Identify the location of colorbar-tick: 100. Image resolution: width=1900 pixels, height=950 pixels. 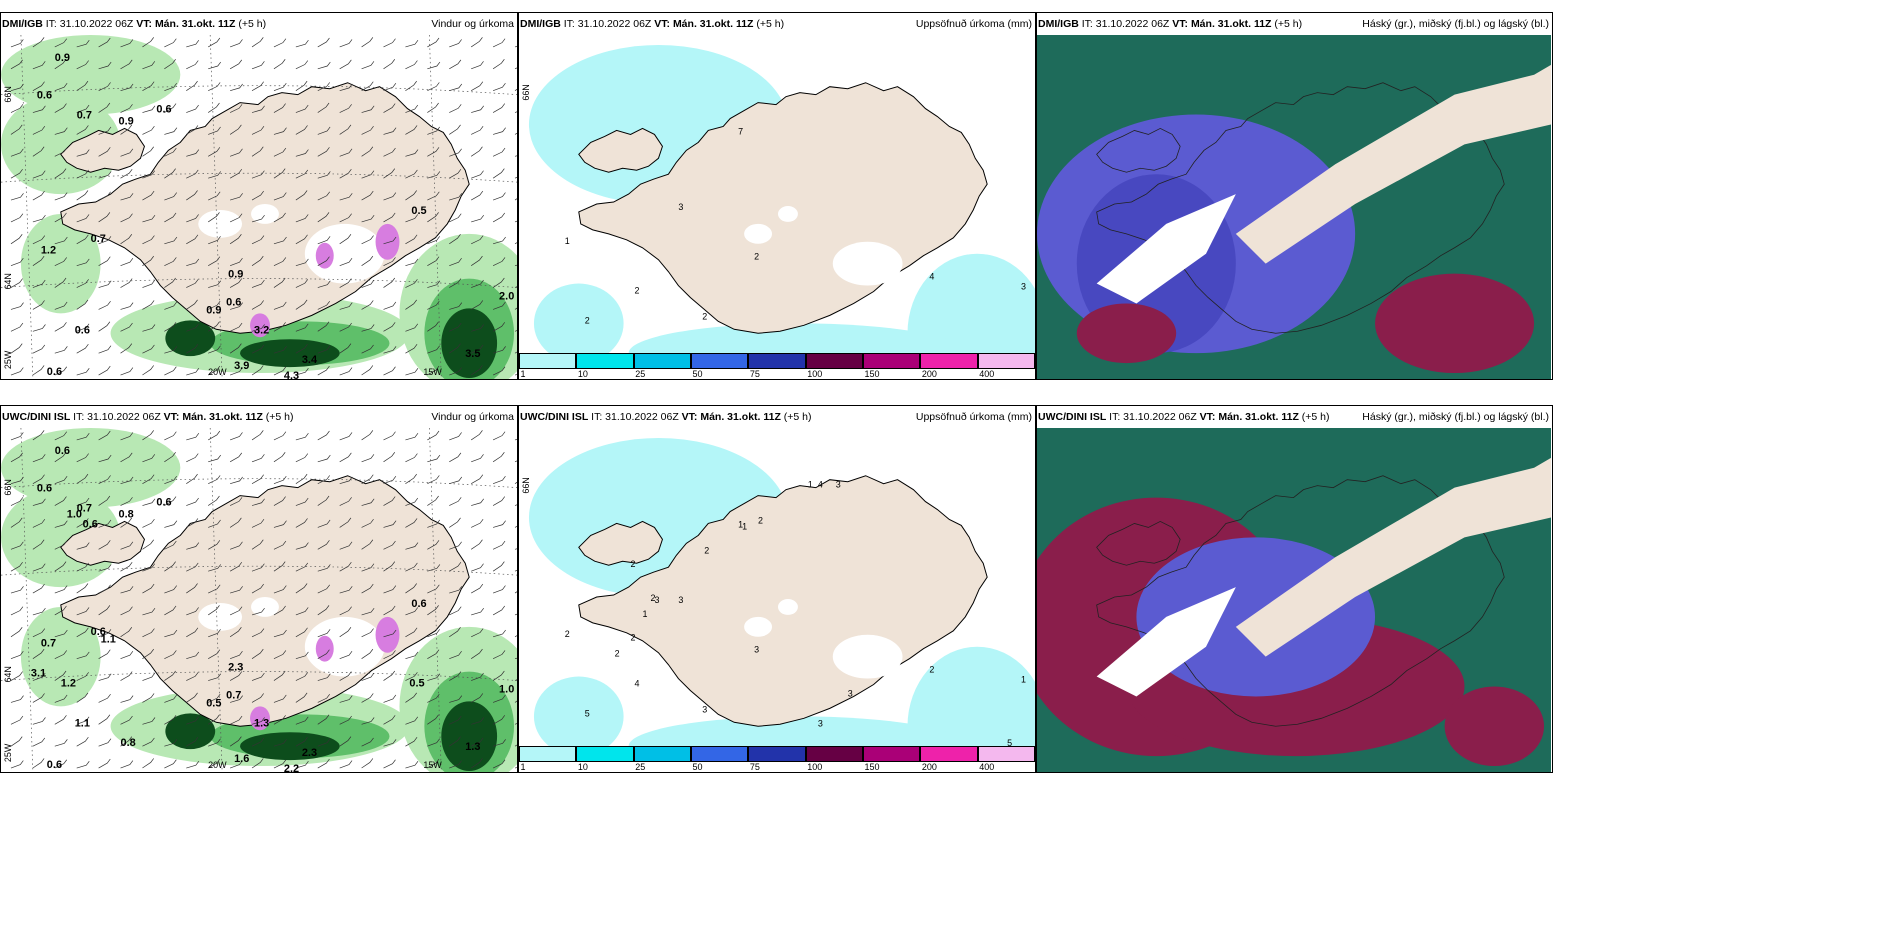
(815, 767).